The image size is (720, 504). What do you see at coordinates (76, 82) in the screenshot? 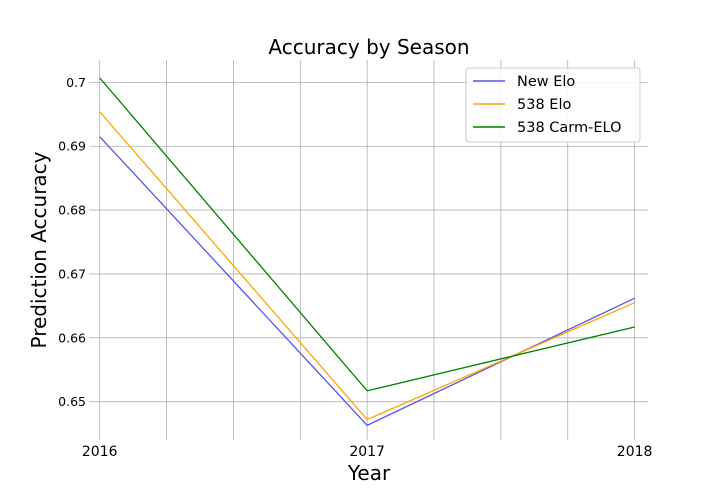
I see `y-tick-label: 0.7` at bounding box center [76, 82].